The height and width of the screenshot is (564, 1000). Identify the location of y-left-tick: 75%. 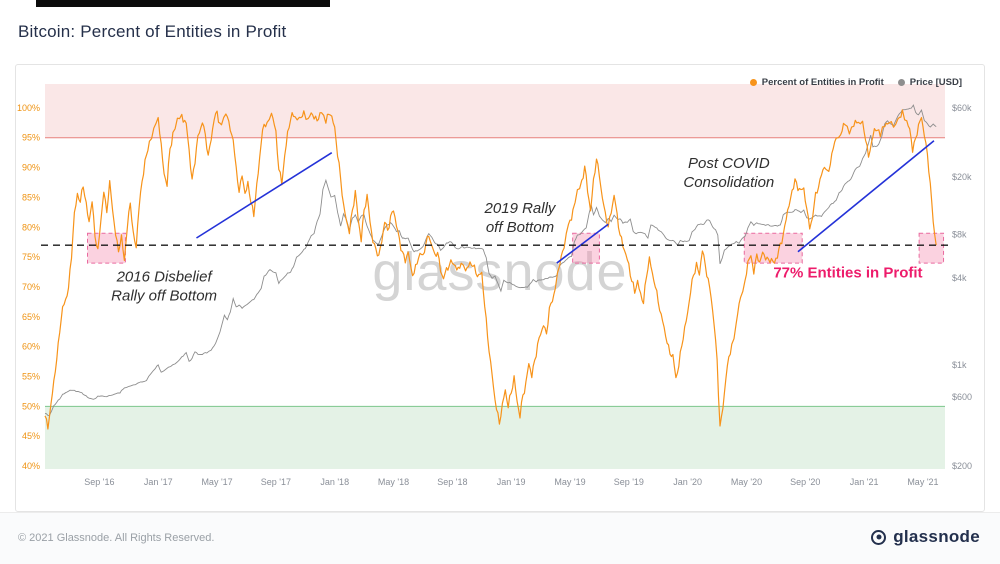
(31, 257).